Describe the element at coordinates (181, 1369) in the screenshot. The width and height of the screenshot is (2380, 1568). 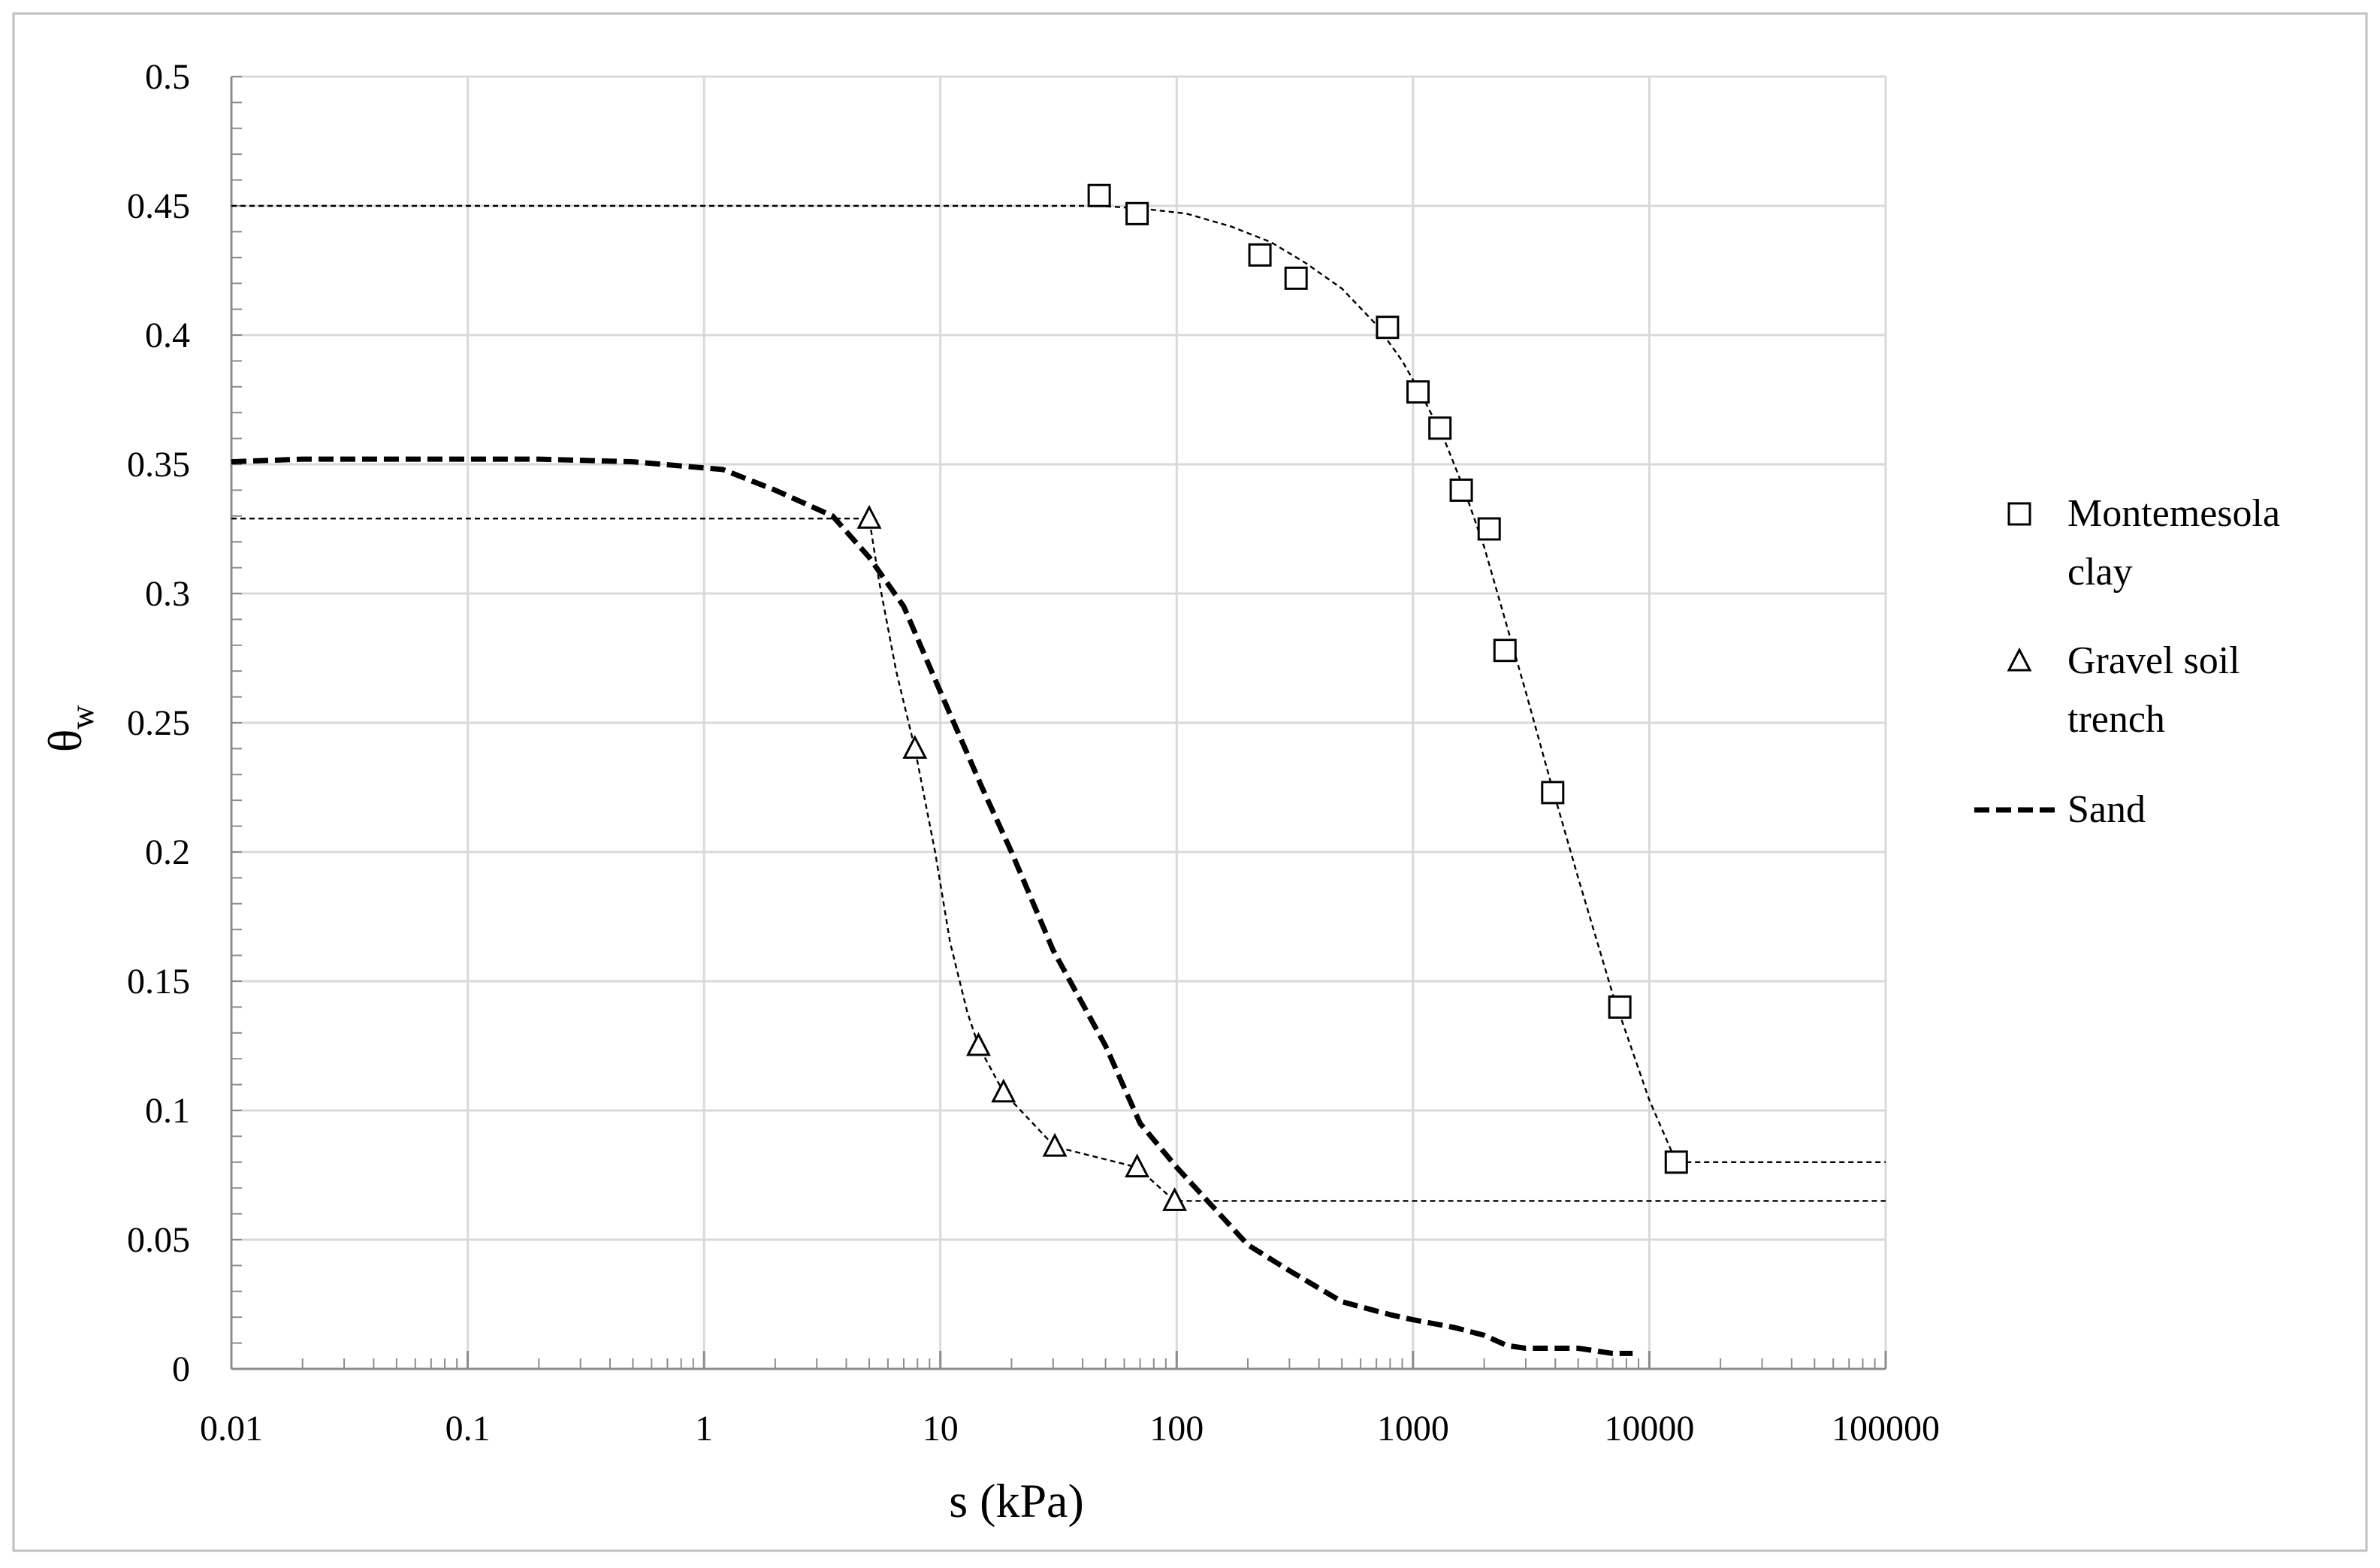
I see `y-tick-label: 0` at that location.